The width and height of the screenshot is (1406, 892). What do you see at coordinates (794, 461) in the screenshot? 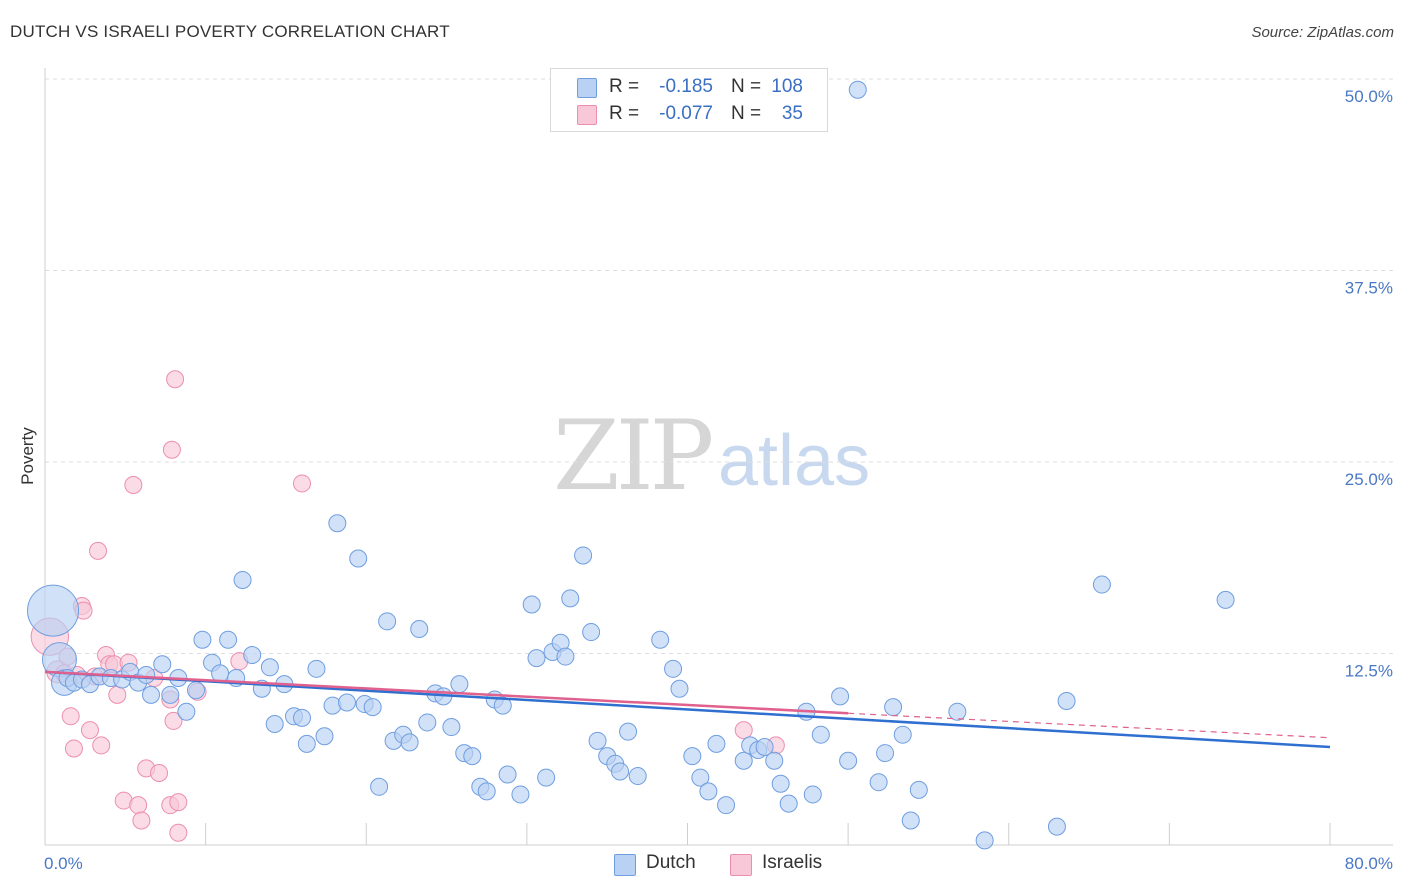
I see `watermark-atlas: atlas` at bounding box center [794, 461].